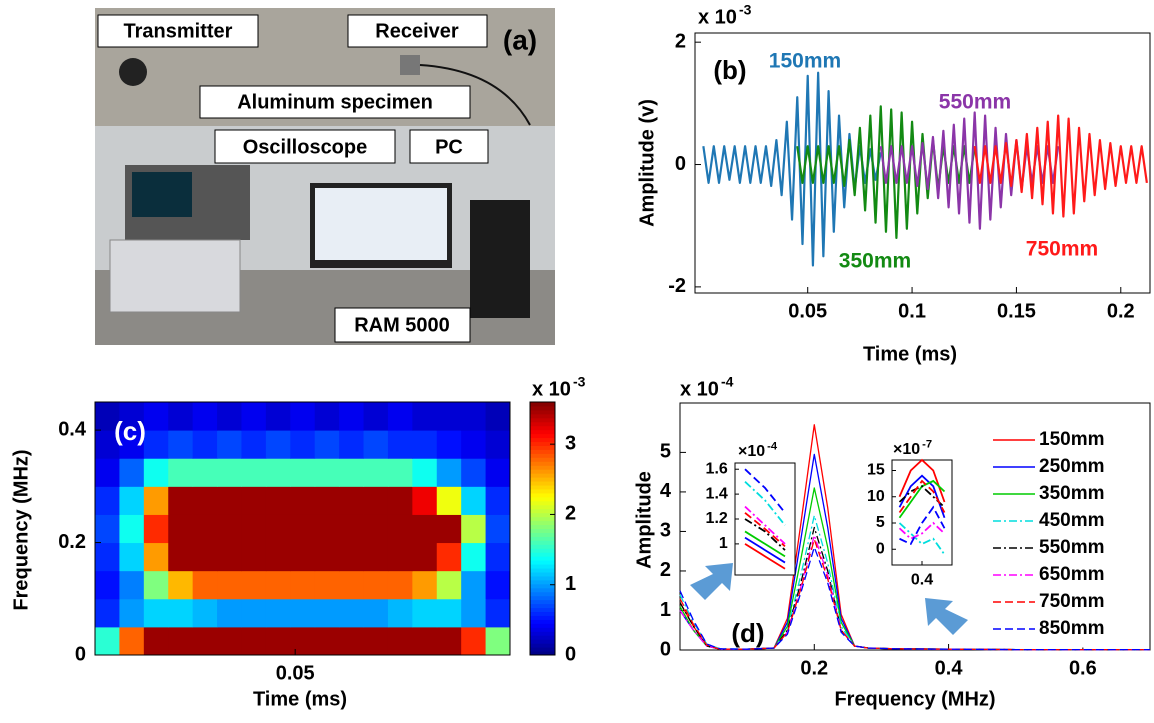 Image resolution: width=1154 pixels, height=723 pixels. I want to click on x-tick-label: 0.6, so click(1083, 668).